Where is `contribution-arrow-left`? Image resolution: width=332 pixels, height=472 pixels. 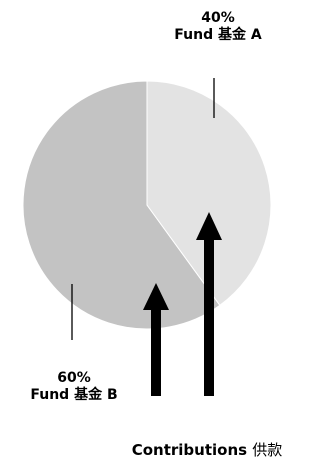 contribution-arrow-left is located at coordinates (156, 339).